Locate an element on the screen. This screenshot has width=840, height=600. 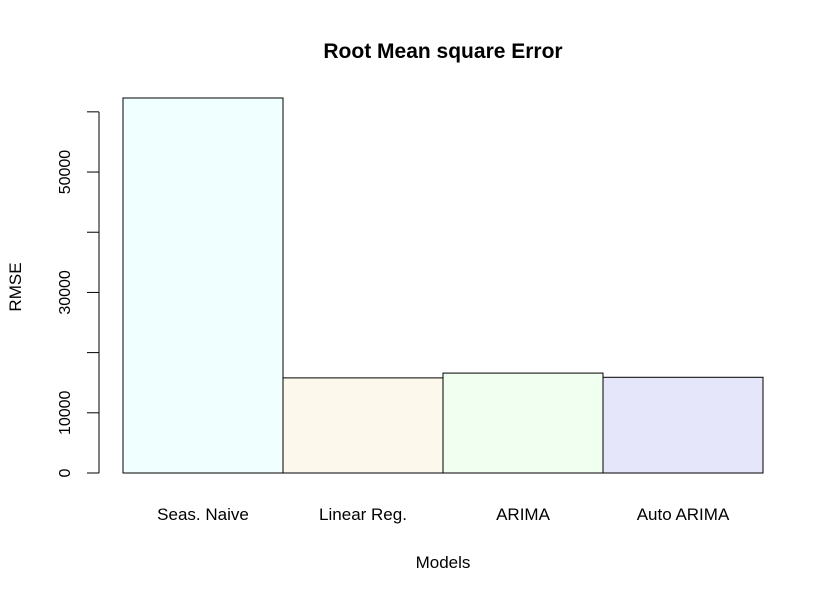
y-tick-label: 0 is located at coordinates (65, 472).